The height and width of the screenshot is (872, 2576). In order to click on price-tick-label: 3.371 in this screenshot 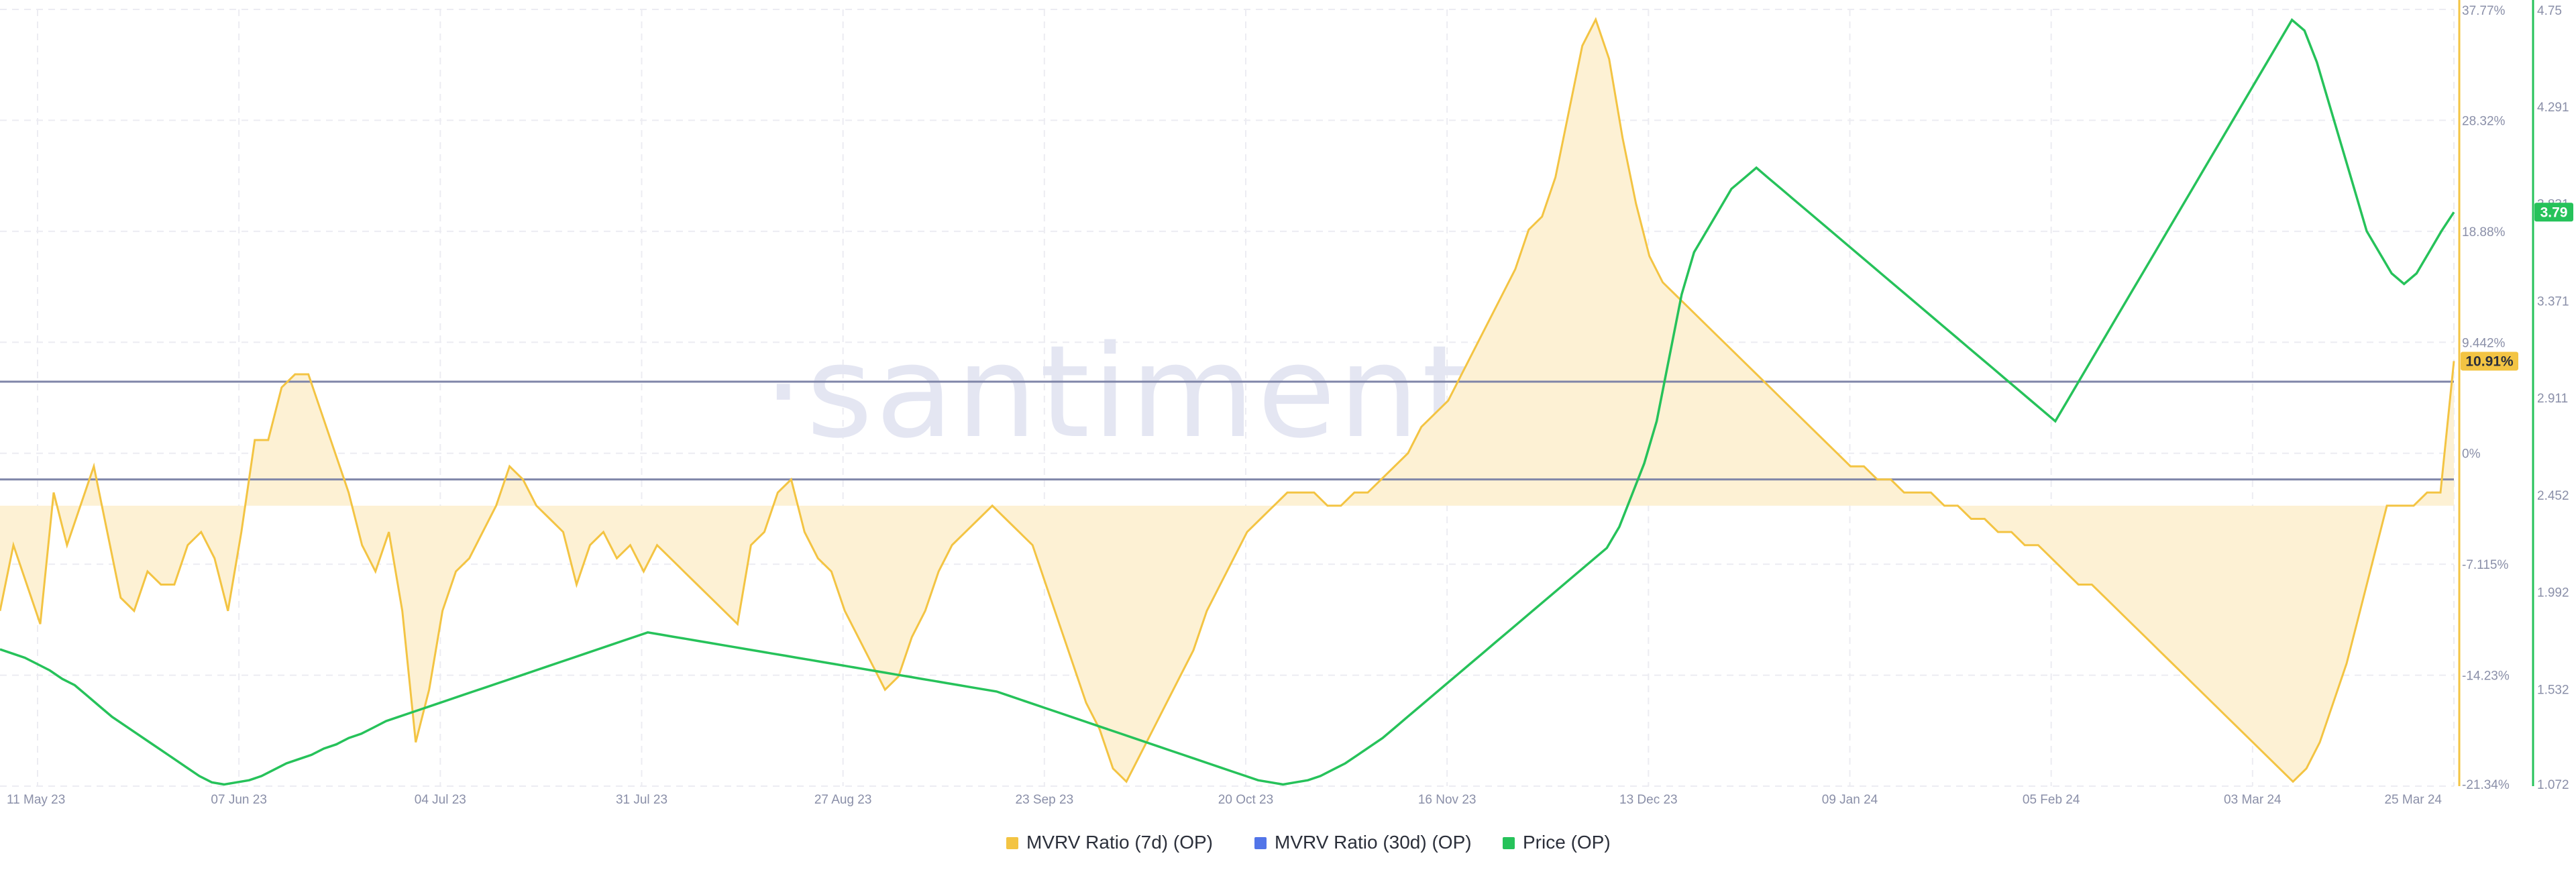, I will do `click(2553, 301)`.